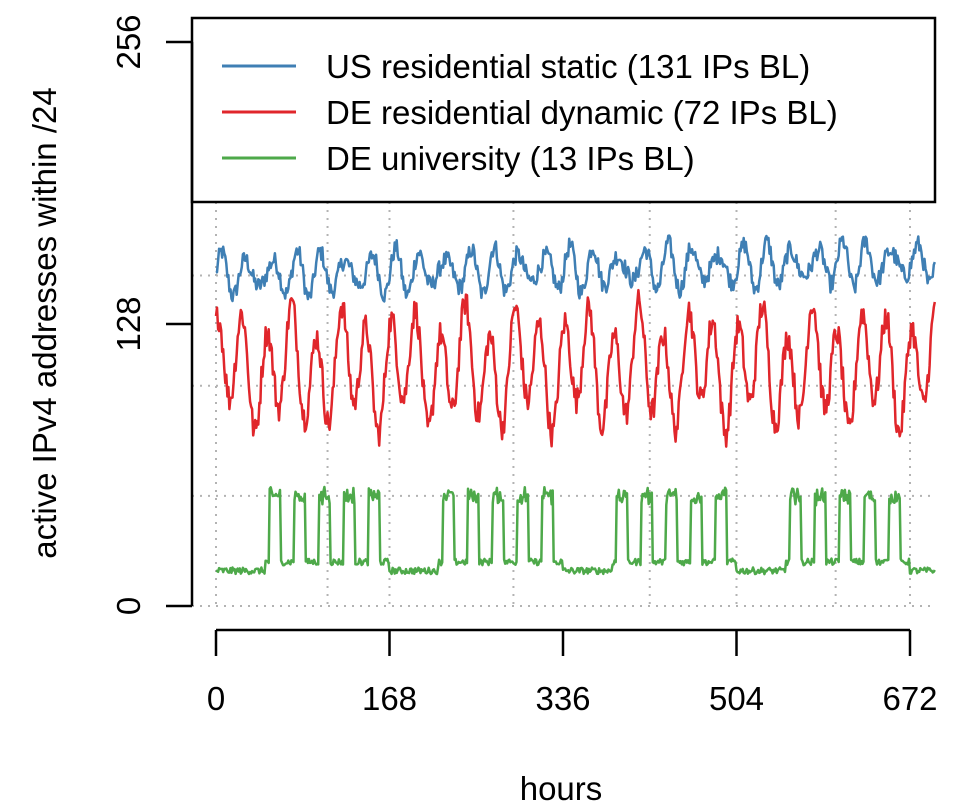 Image resolution: width=960 pixels, height=805 pixels. I want to click on legend-label-de-university: DE university (13 IPs BL), so click(510, 158).